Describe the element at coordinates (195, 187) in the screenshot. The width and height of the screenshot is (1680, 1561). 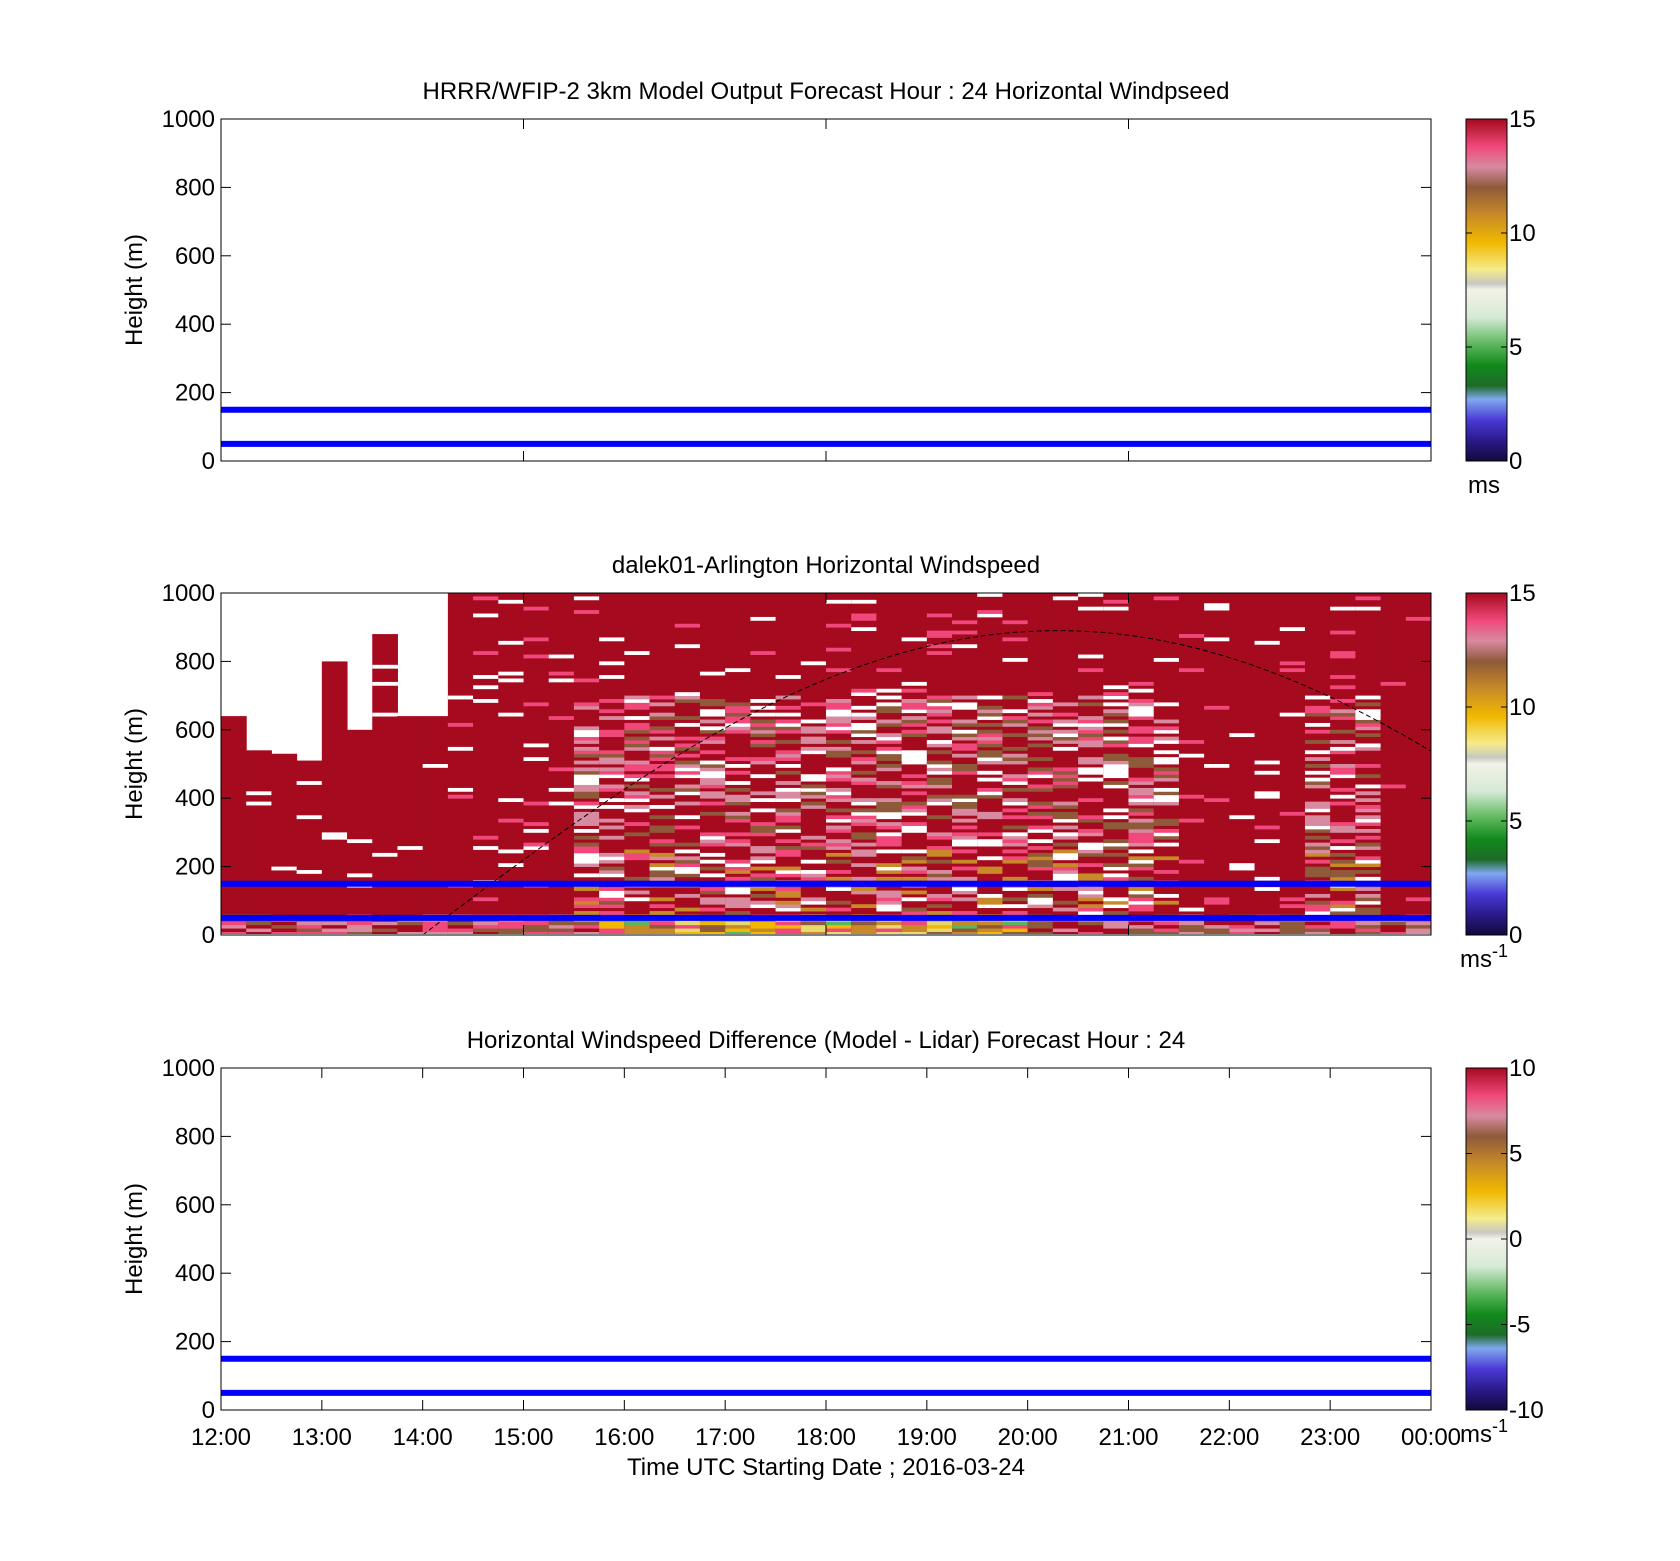
I see `y-tick-label: 800` at that location.